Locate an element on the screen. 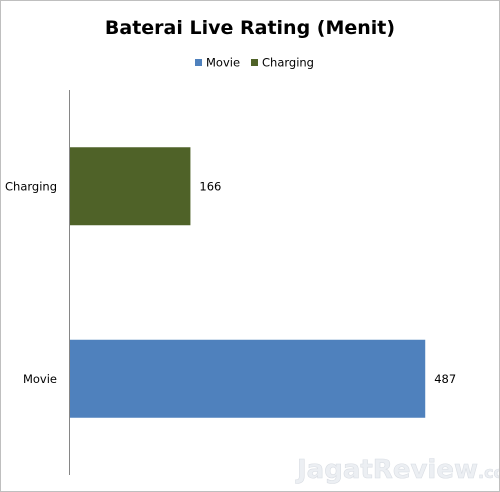  category-labels: Charging Movie is located at coordinates (31, 282).